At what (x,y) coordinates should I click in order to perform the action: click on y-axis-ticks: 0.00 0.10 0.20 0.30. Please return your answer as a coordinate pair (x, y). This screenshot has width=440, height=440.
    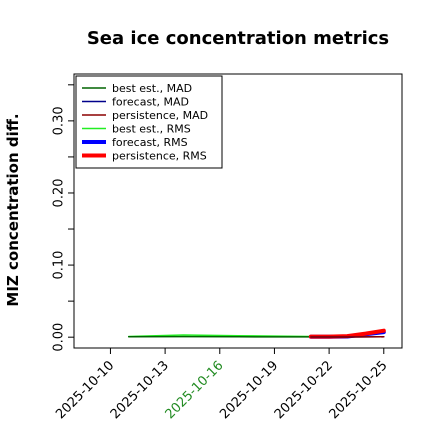
    Looking at the image, I should click on (63, 218).